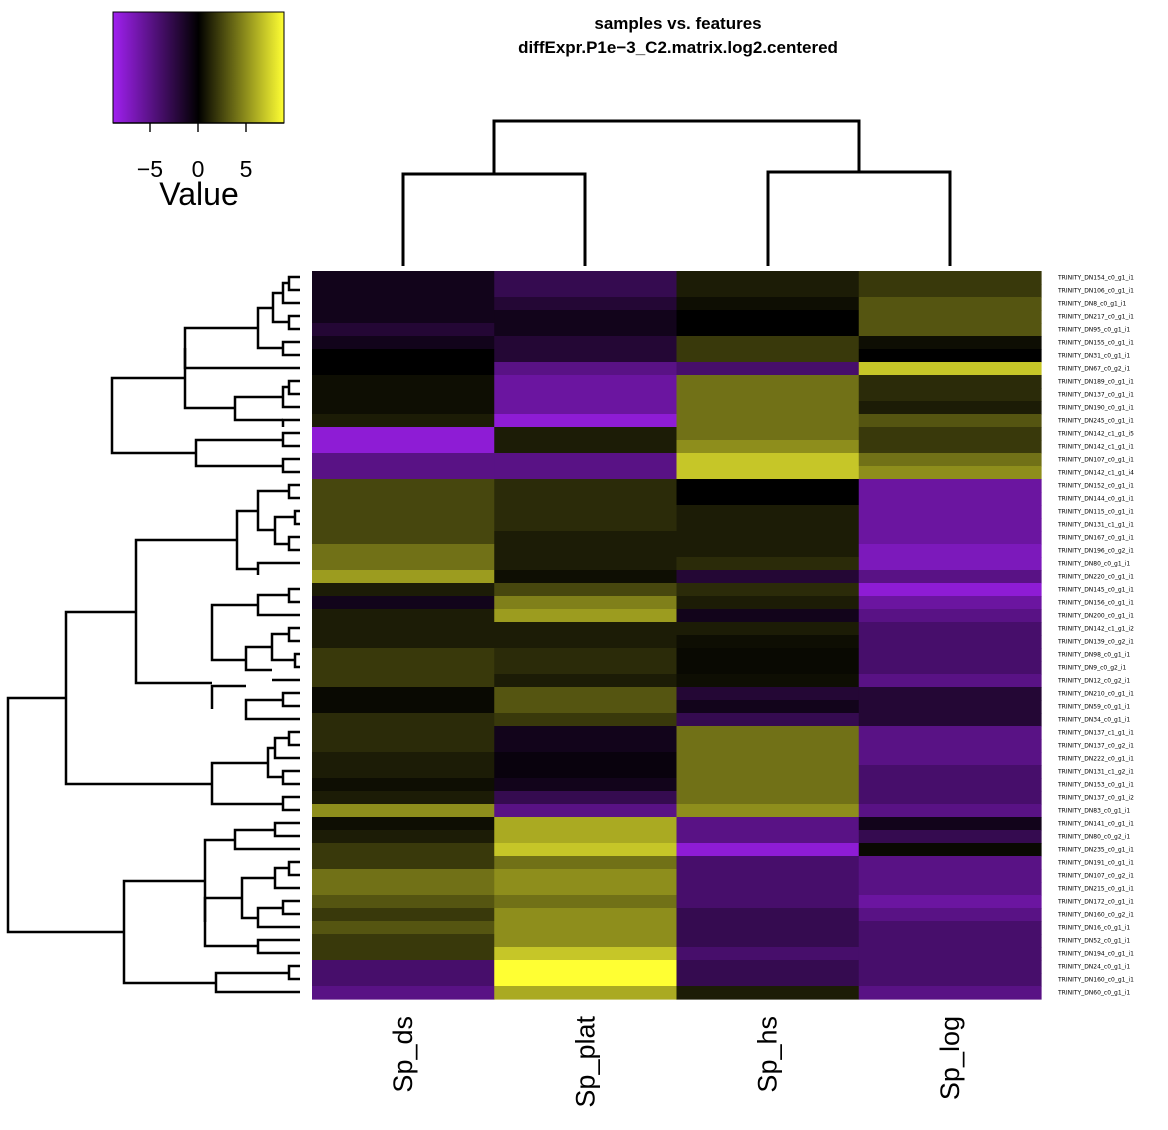  I want to click on row-label: TRINITY_DN80_c0_g2_i1, so click(1093, 837).